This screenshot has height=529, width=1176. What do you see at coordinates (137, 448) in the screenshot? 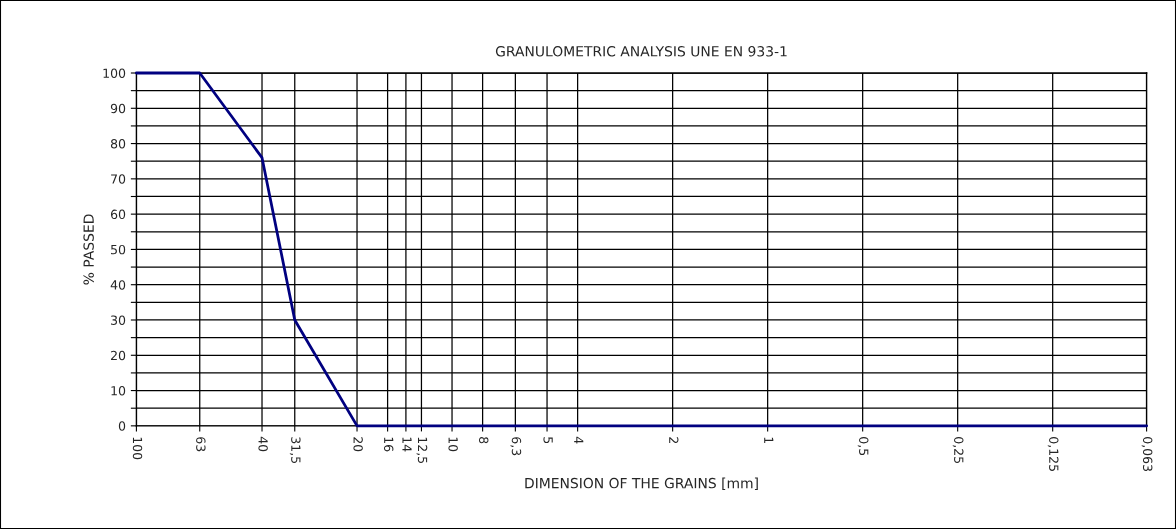
I see `x-tick-label: 100` at bounding box center [137, 448].